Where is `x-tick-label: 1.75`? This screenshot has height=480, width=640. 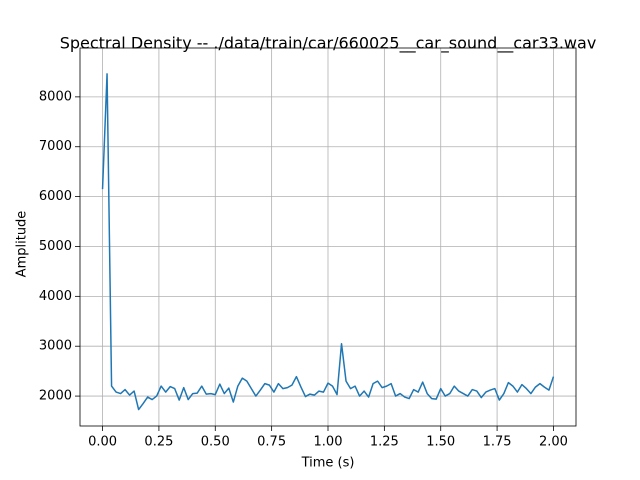
x-tick-label: 1.75 is located at coordinates (497, 442).